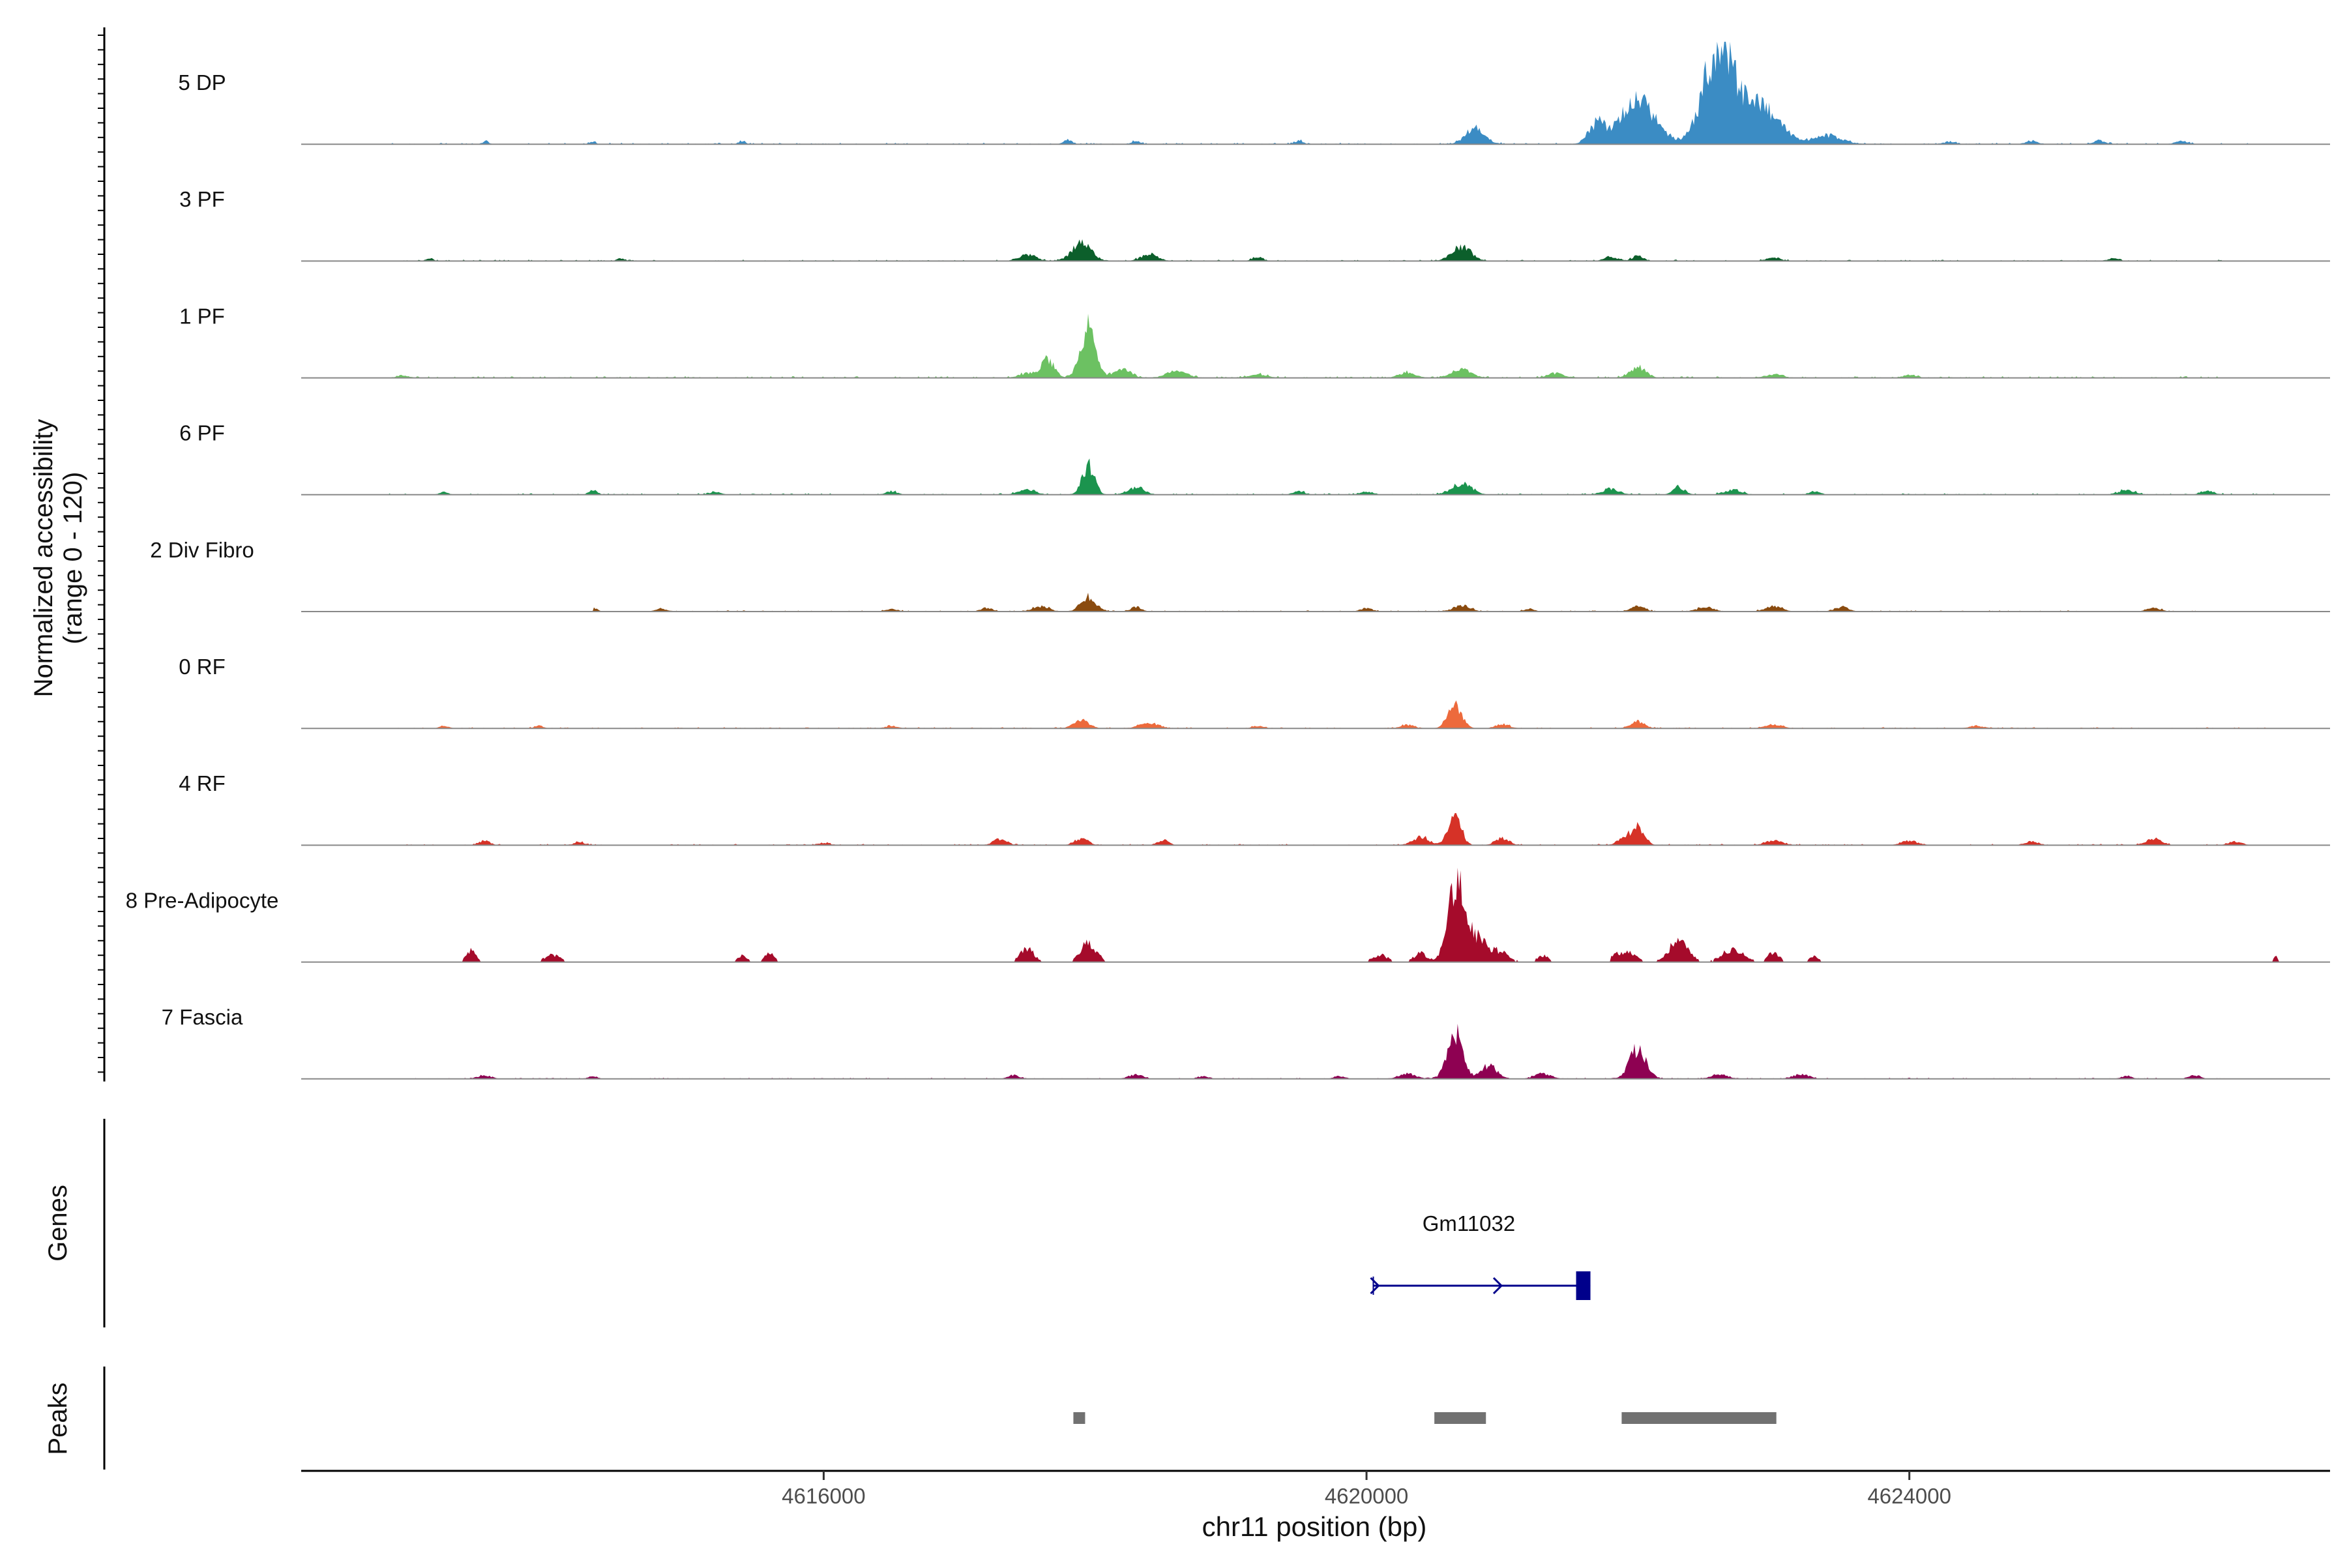 The width and height of the screenshot is (2347, 1568). What do you see at coordinates (1469, 1223) in the screenshot?
I see `gene-label: Gm11032` at bounding box center [1469, 1223].